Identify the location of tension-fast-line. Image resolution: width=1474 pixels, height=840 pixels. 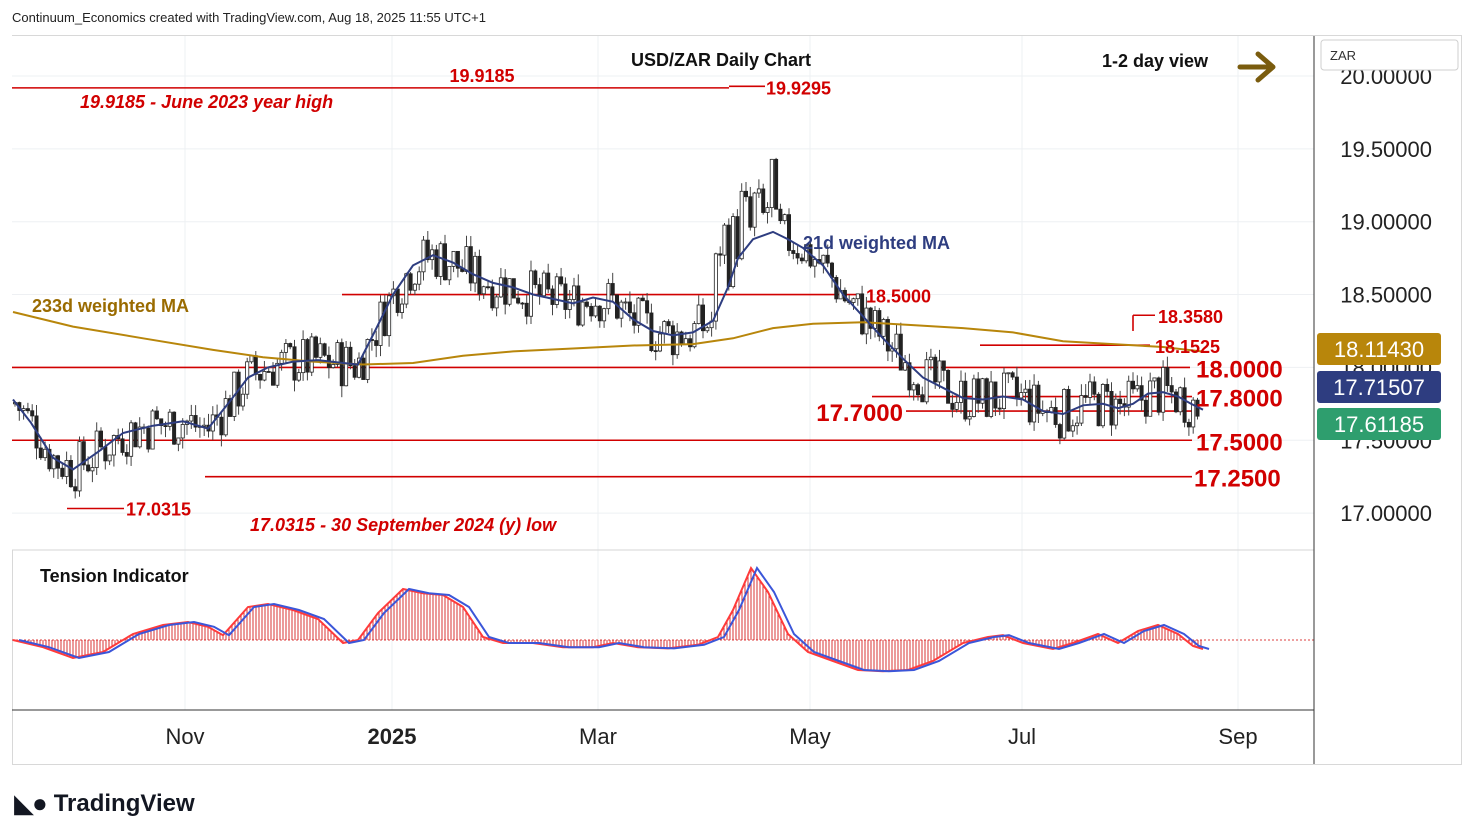
(608, 619).